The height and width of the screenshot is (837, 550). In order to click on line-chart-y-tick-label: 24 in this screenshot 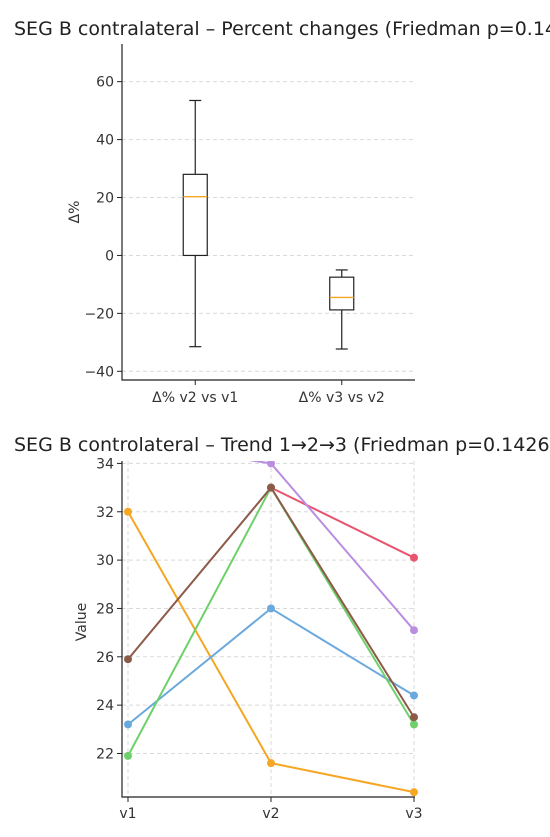, I will do `click(105, 706)`.